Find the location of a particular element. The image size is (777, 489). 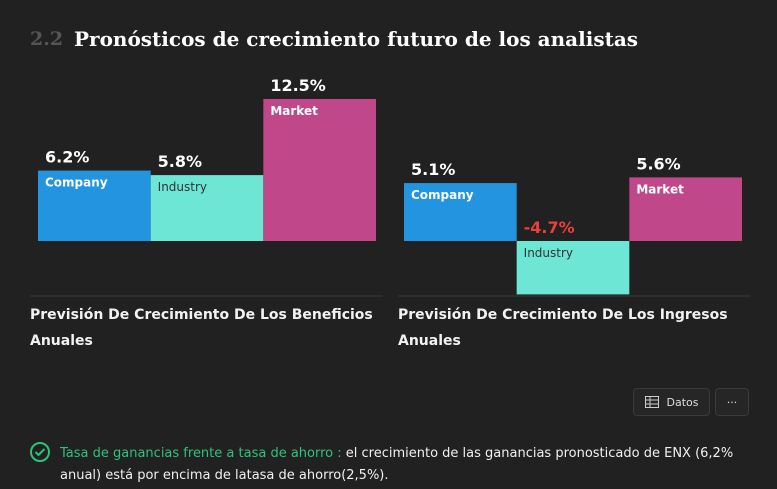

check-icon is located at coordinates (40, 452).